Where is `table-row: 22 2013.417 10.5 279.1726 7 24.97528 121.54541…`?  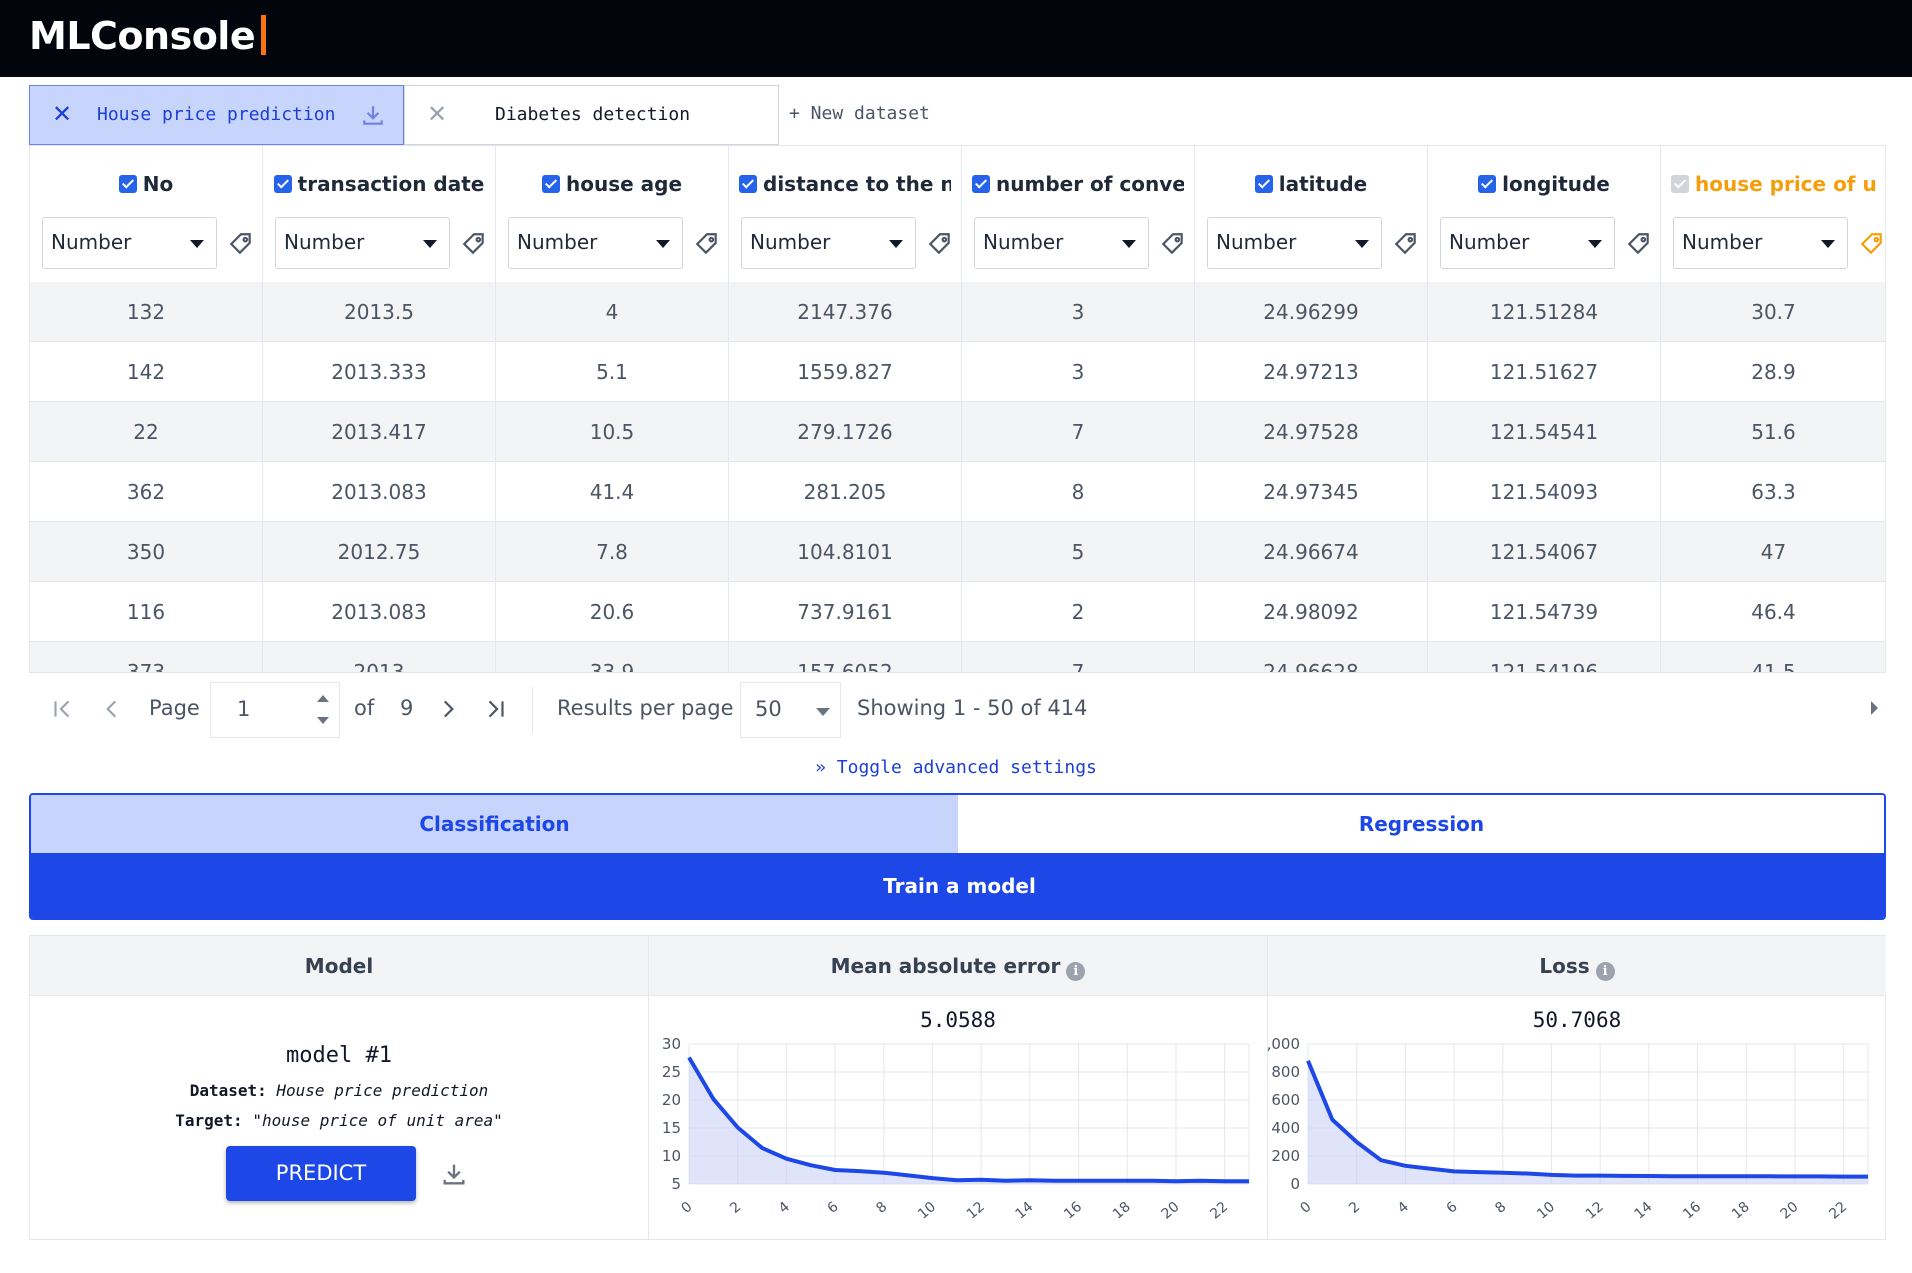
table-row: 22 2013.417 10.5 279.1726 7 24.97528 121.54541… is located at coordinates (957, 432).